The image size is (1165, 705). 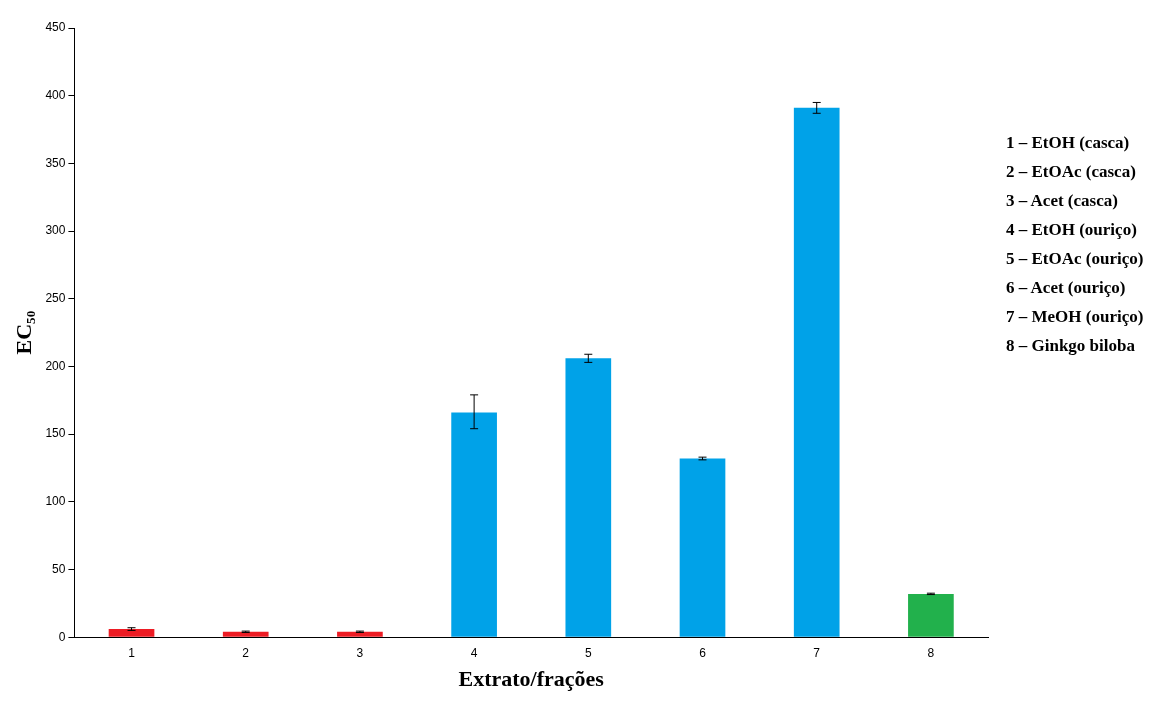 I want to click on text: 4 – EtOH (ouriço), so click(x=1072, y=230).